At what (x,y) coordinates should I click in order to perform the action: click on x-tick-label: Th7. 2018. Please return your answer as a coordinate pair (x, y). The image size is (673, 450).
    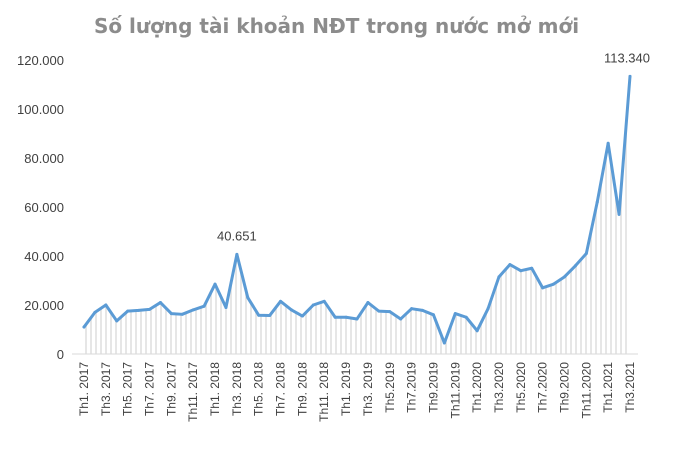
    Looking at the image, I should click on (281, 389).